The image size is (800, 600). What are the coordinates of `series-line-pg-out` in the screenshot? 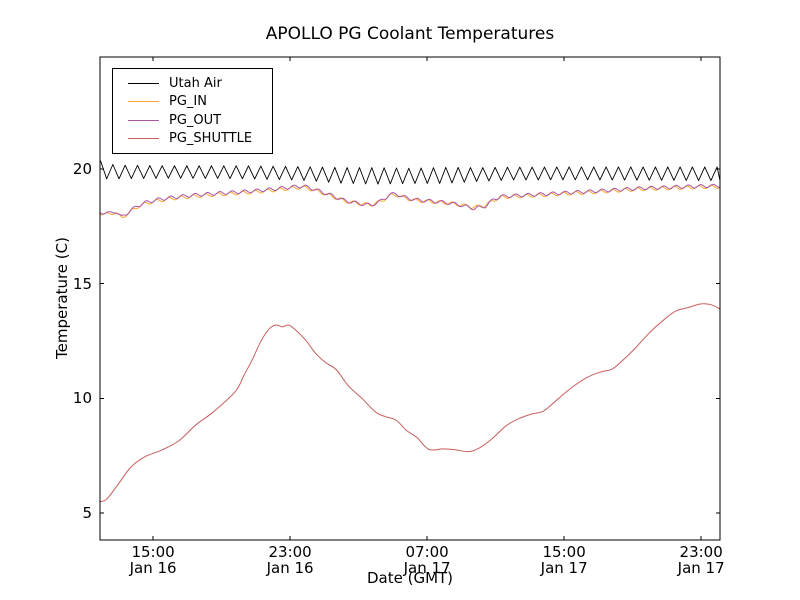 It's located at (410, 199).